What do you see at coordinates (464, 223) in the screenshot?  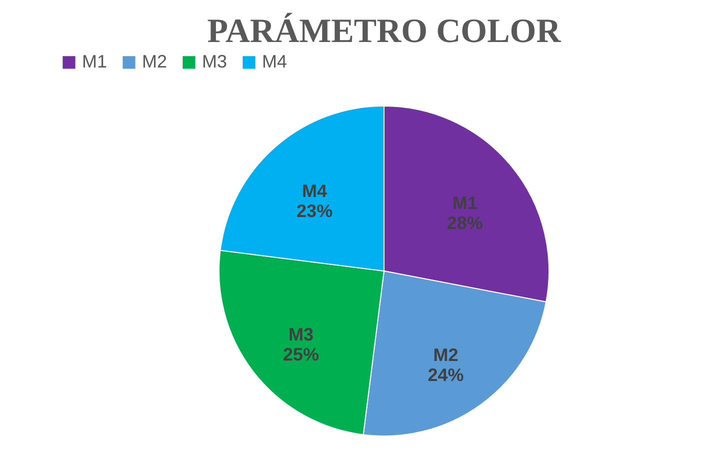 I see `data-label: 28%` at bounding box center [464, 223].